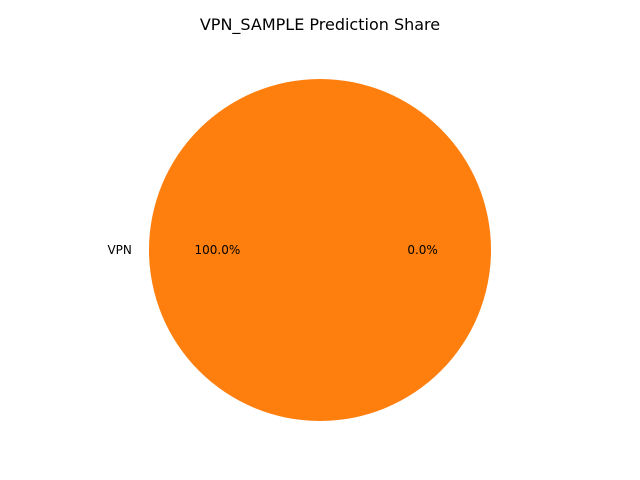  Describe the element at coordinates (422, 250) in the screenshot. I see `pie-pct-label-0: 0.0%` at that location.